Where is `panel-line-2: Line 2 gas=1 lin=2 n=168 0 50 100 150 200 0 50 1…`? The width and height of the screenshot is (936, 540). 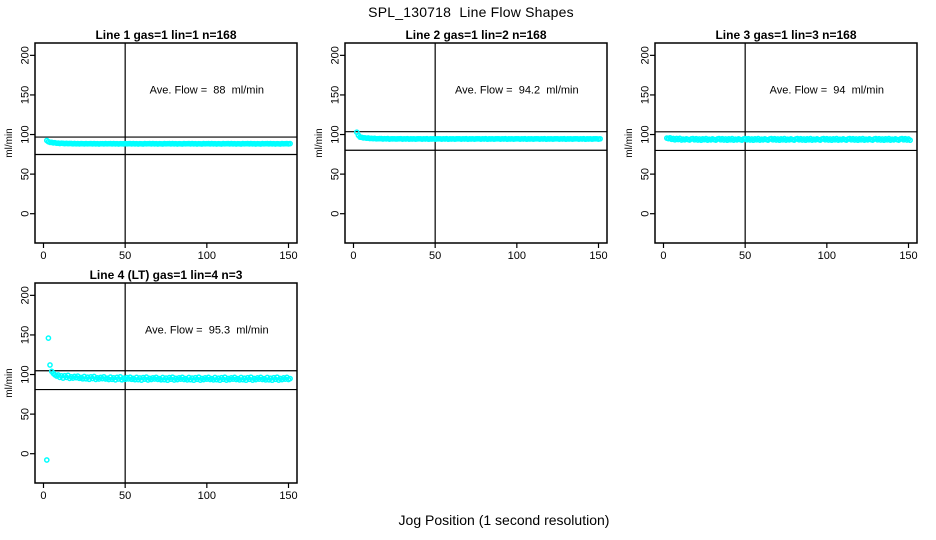 panel-line-2: Line 2 gas=1 lin=2 n=168 0 50 100 150 200 0 50 1… is located at coordinates (466, 145).